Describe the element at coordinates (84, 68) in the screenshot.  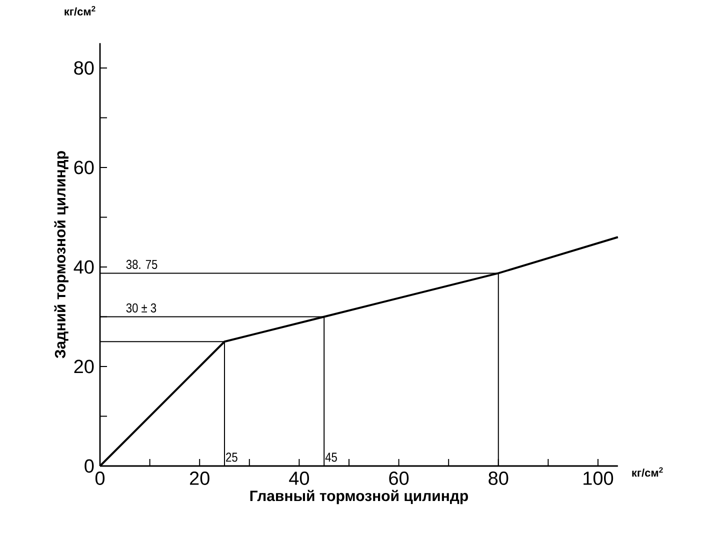
I see `y-tick-label: 80` at that location.